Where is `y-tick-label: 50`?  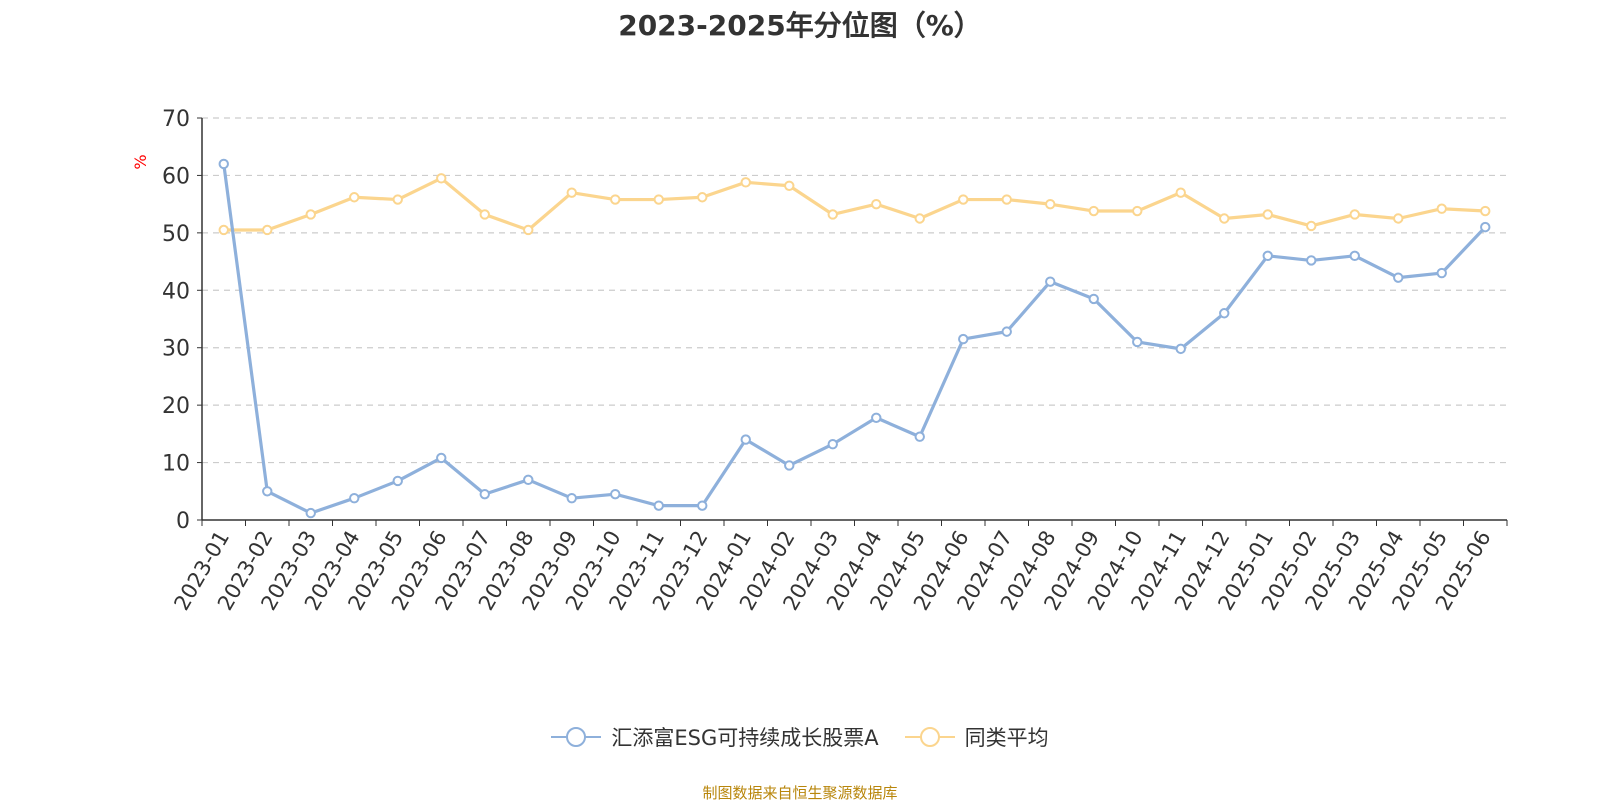 y-tick-label: 50 is located at coordinates (176, 234).